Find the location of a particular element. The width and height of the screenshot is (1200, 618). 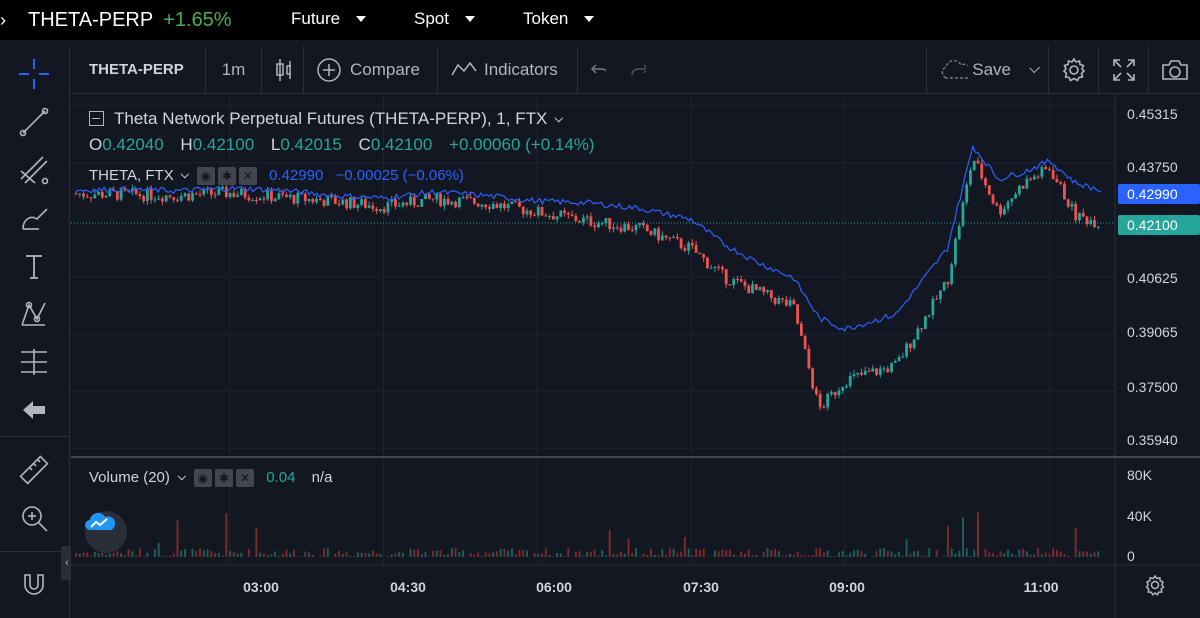

chart-type-button is located at coordinates (283, 69).